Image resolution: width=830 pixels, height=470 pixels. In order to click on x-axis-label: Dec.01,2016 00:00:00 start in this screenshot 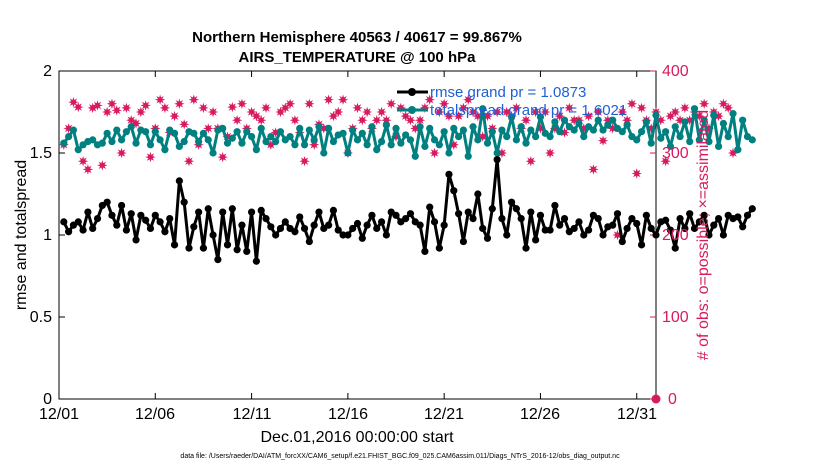, I will do `click(357, 437)`.